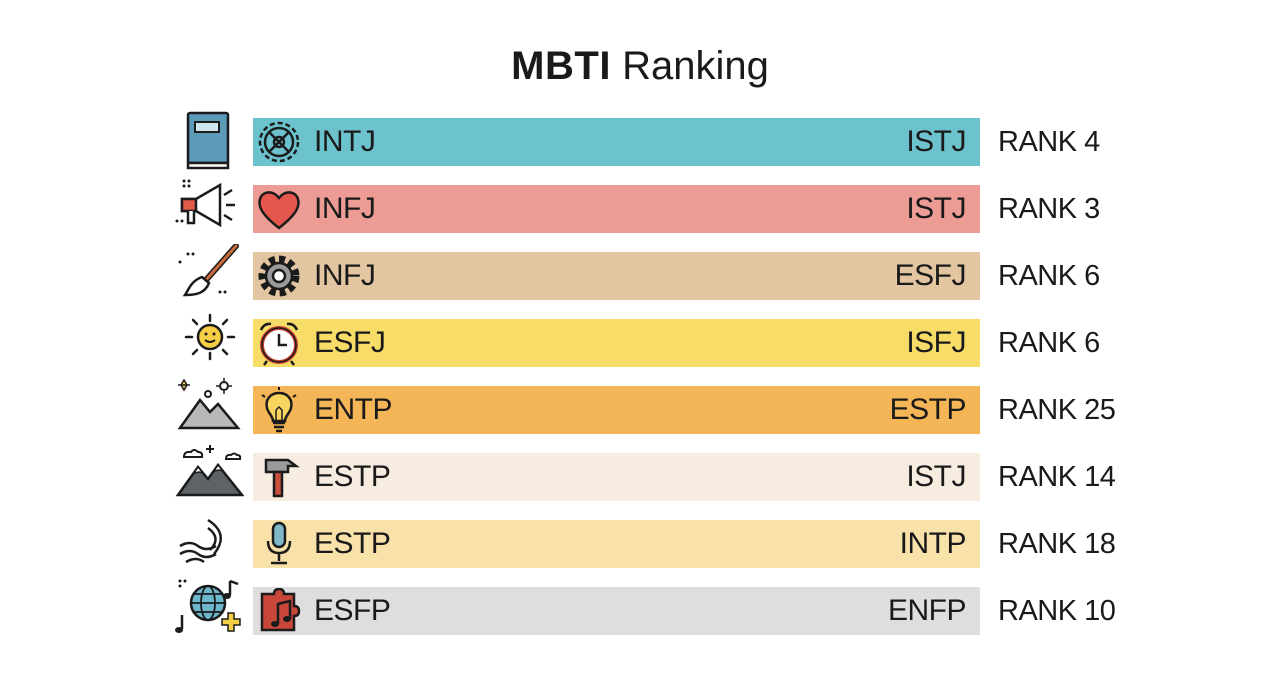 The height and width of the screenshot is (698, 1280). I want to click on type-left: ESFP, so click(352, 610).